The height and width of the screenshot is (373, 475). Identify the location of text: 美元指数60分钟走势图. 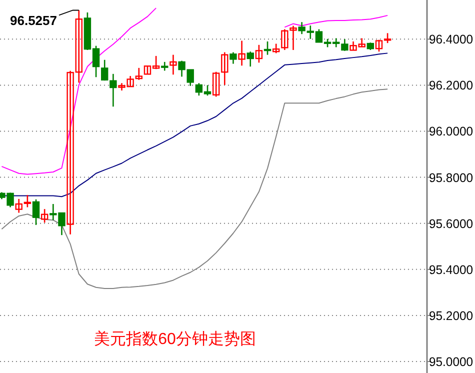
(175, 339).